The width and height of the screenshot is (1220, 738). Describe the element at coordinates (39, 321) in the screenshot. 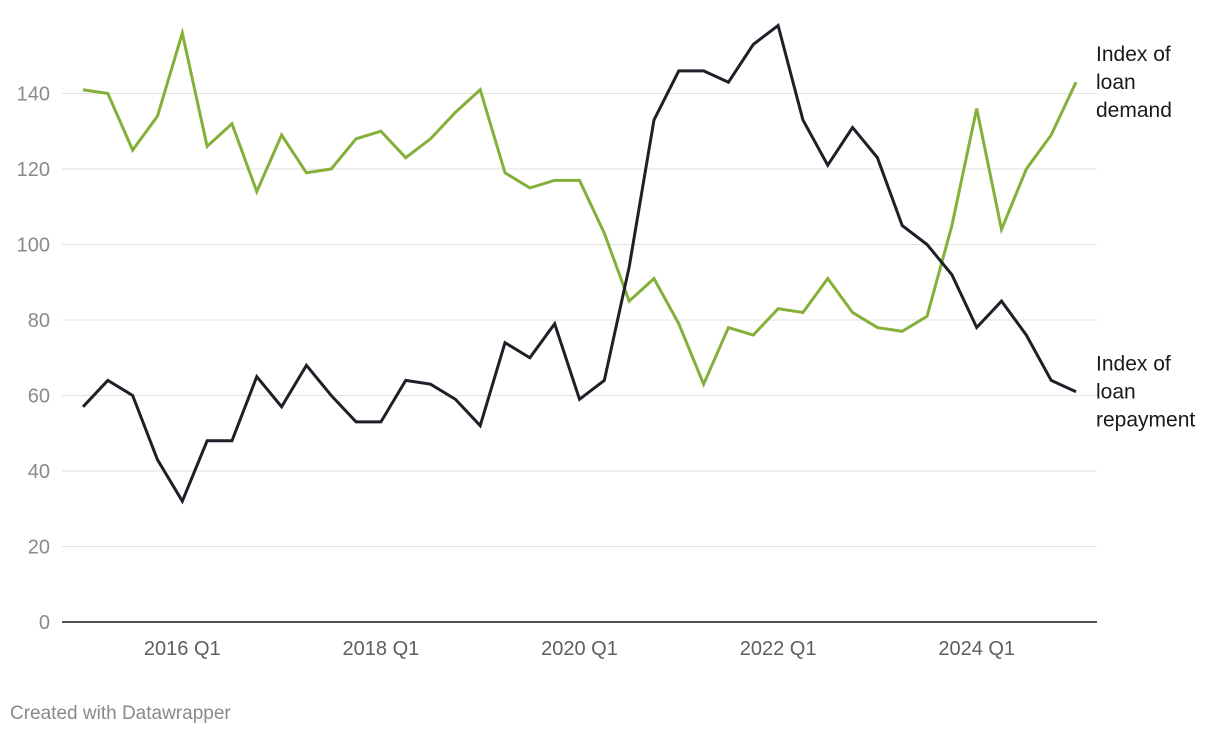

I see `y-tick-label: 80` at that location.